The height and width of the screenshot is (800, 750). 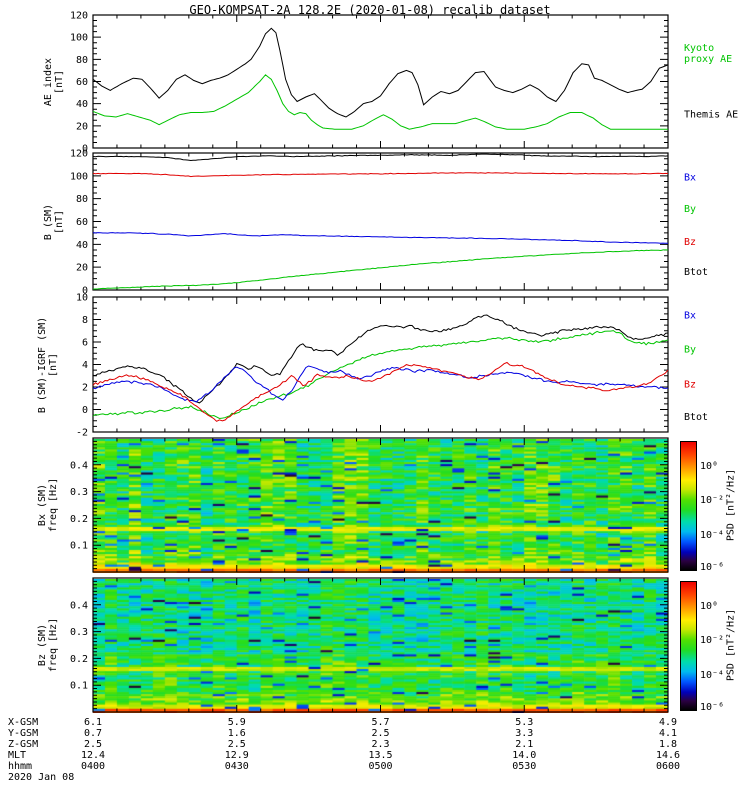 I want to click on mlt-value: 12.4, so click(x=93, y=755).